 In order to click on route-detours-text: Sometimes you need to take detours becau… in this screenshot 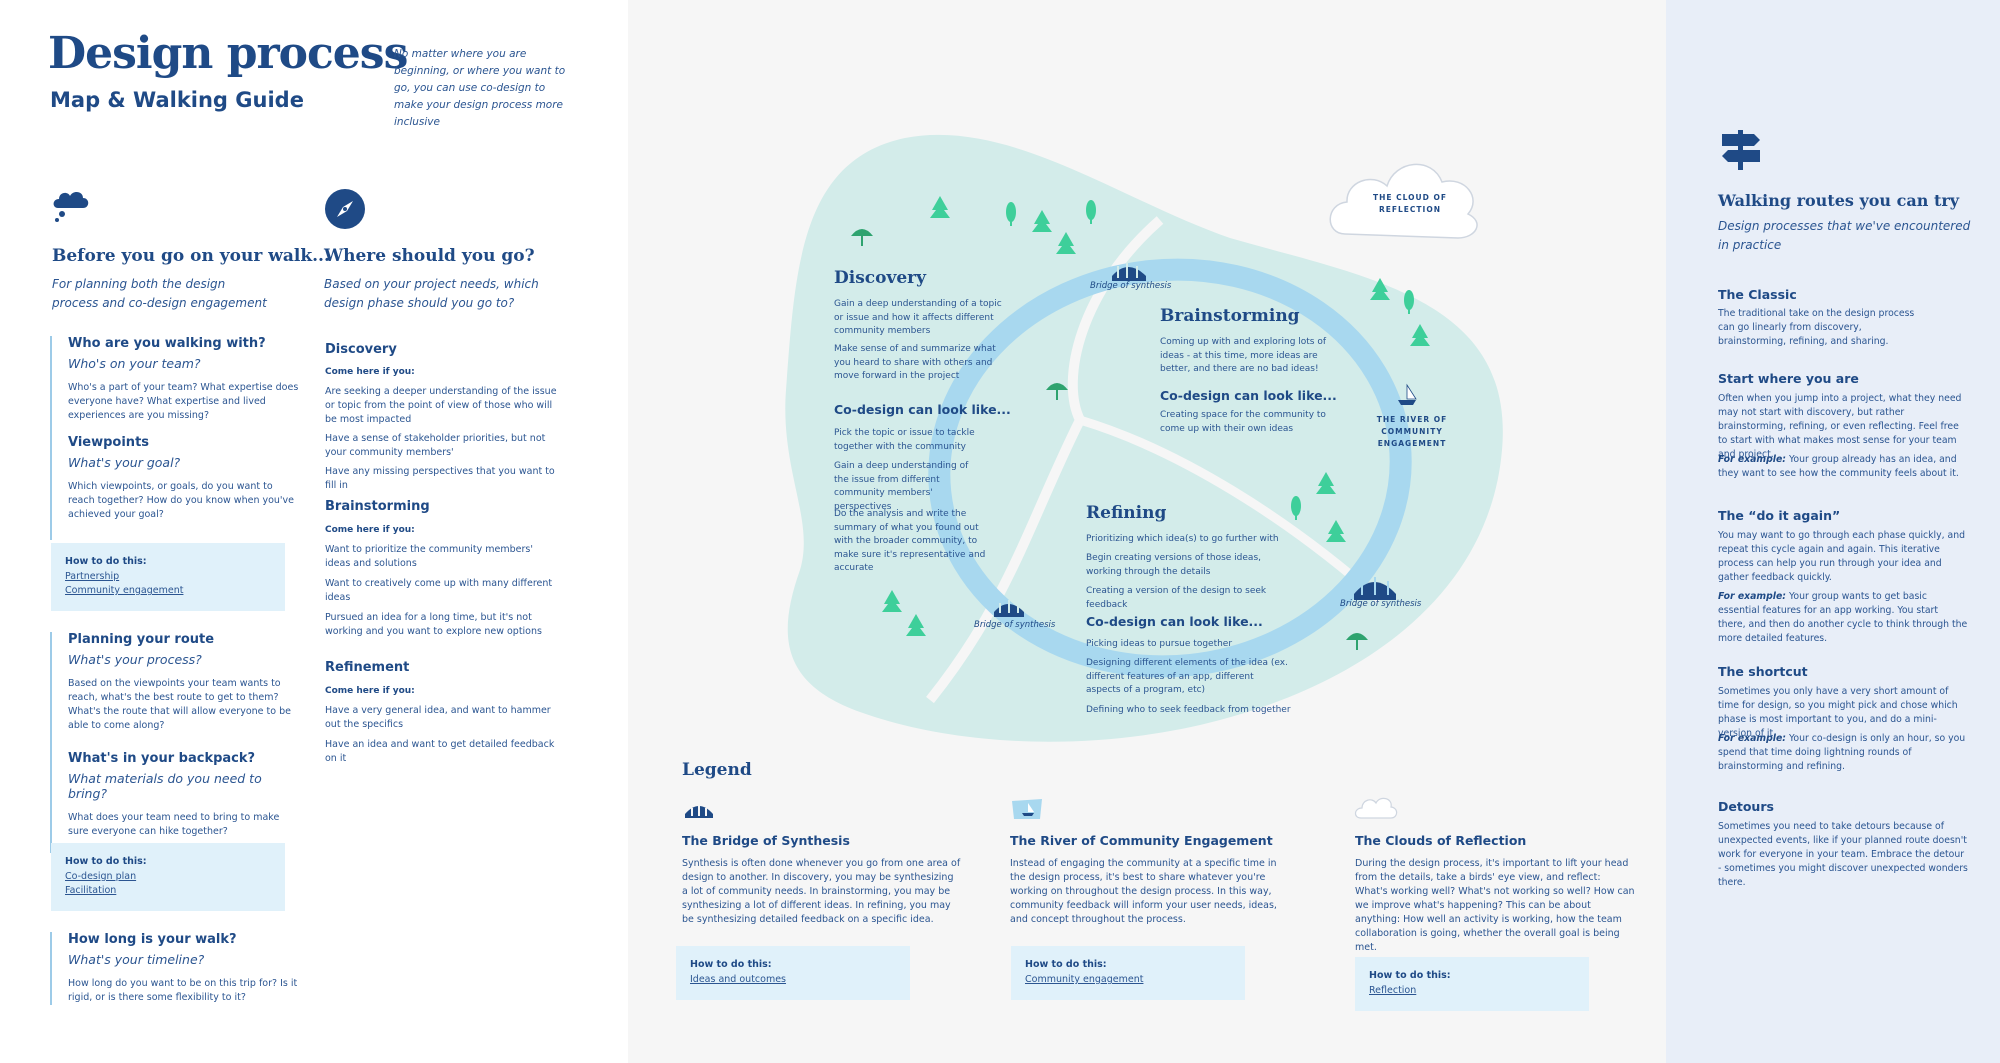, I will do `click(1843, 854)`.